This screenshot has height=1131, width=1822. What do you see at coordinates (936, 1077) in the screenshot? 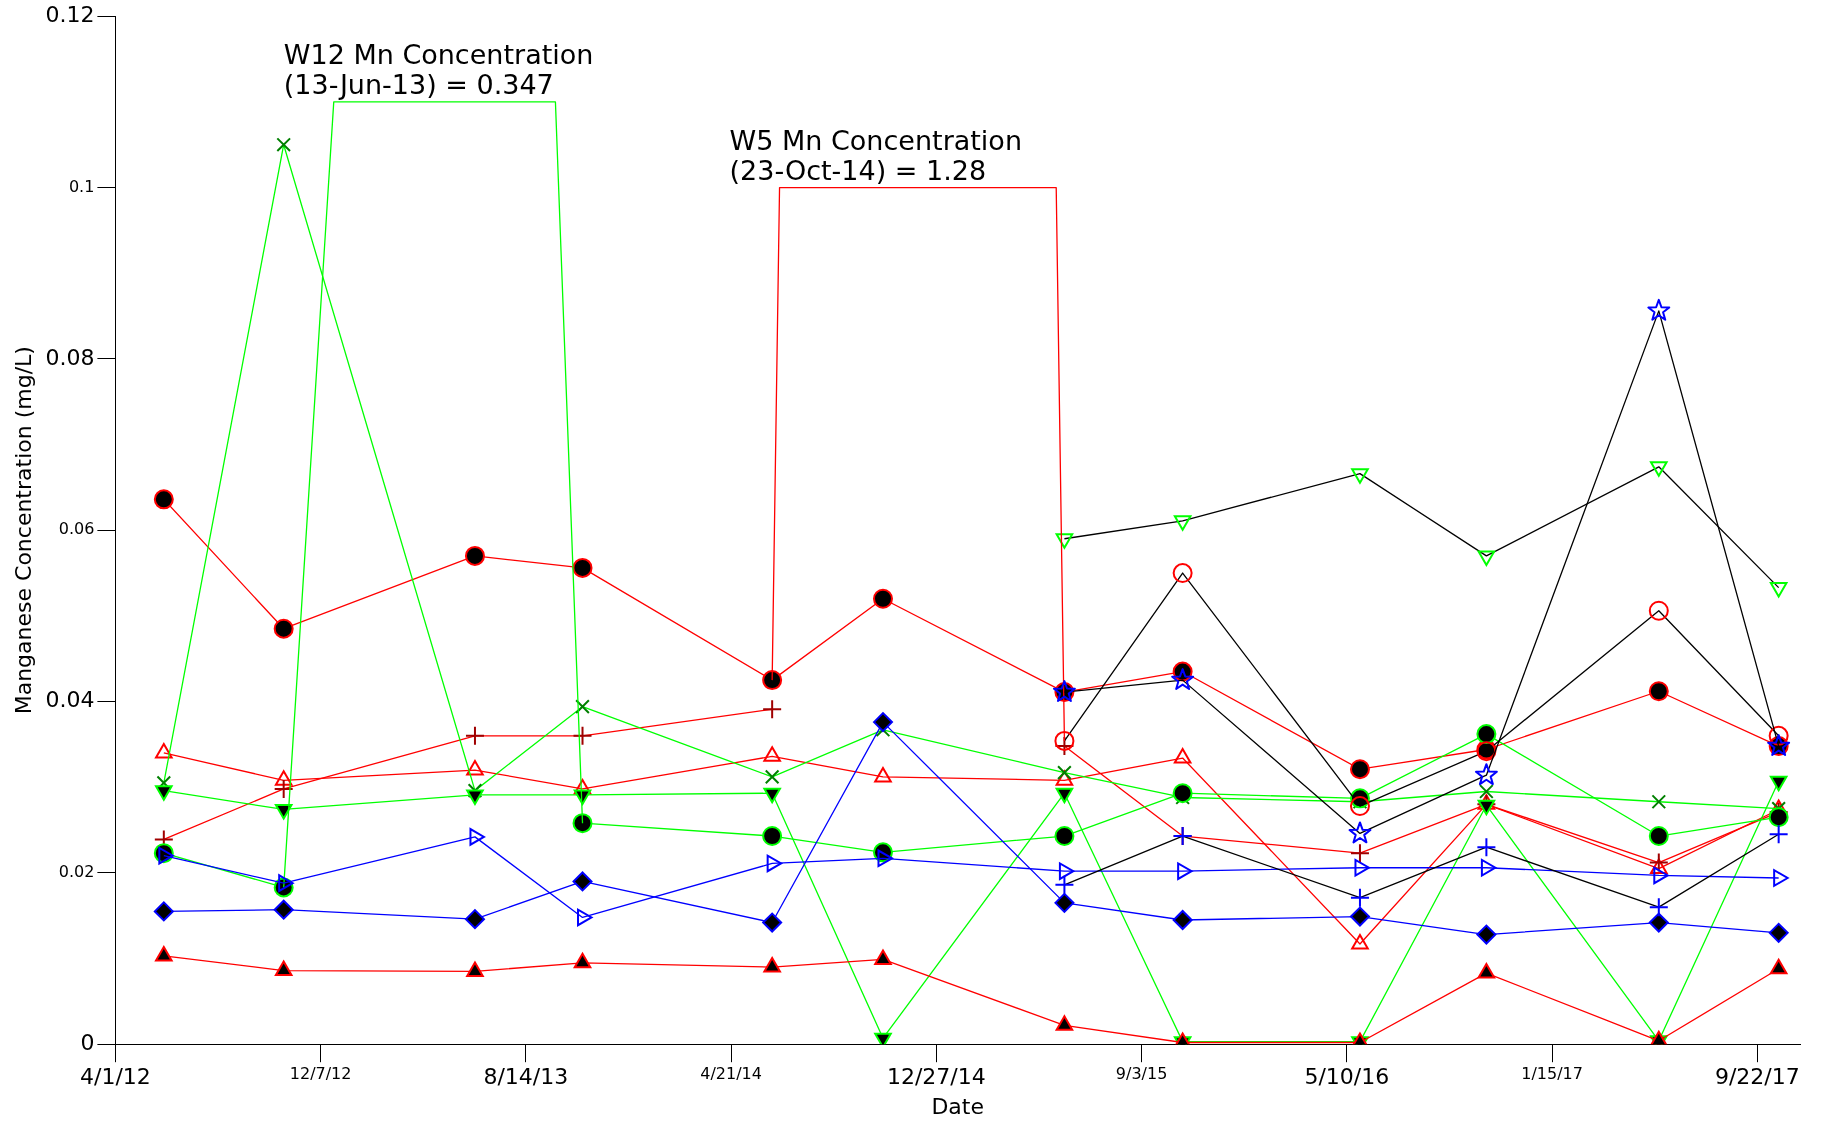
I see `x-tick-label: 12/27/14` at bounding box center [936, 1077].